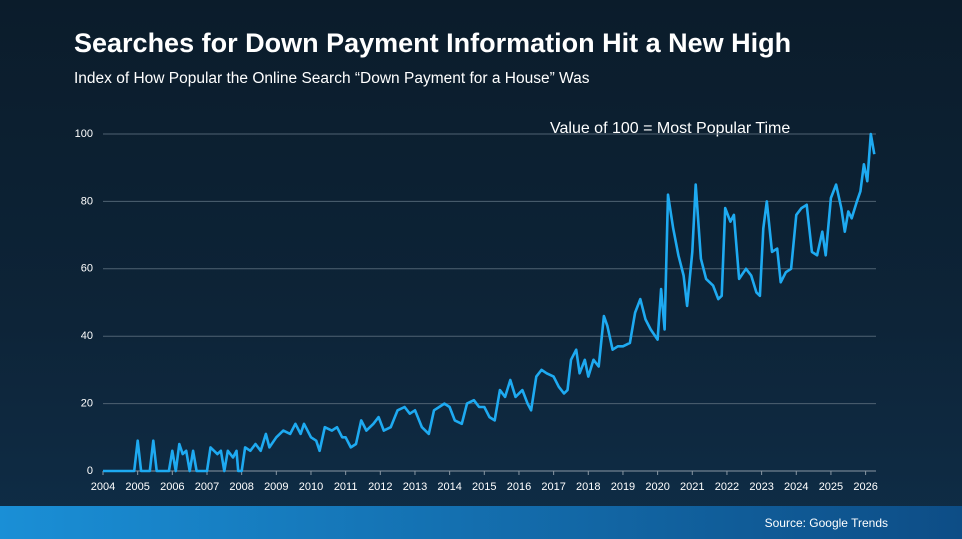 This screenshot has height=539, width=962. What do you see at coordinates (484, 487) in the screenshot?
I see `x-tick-label: 2015` at bounding box center [484, 487].